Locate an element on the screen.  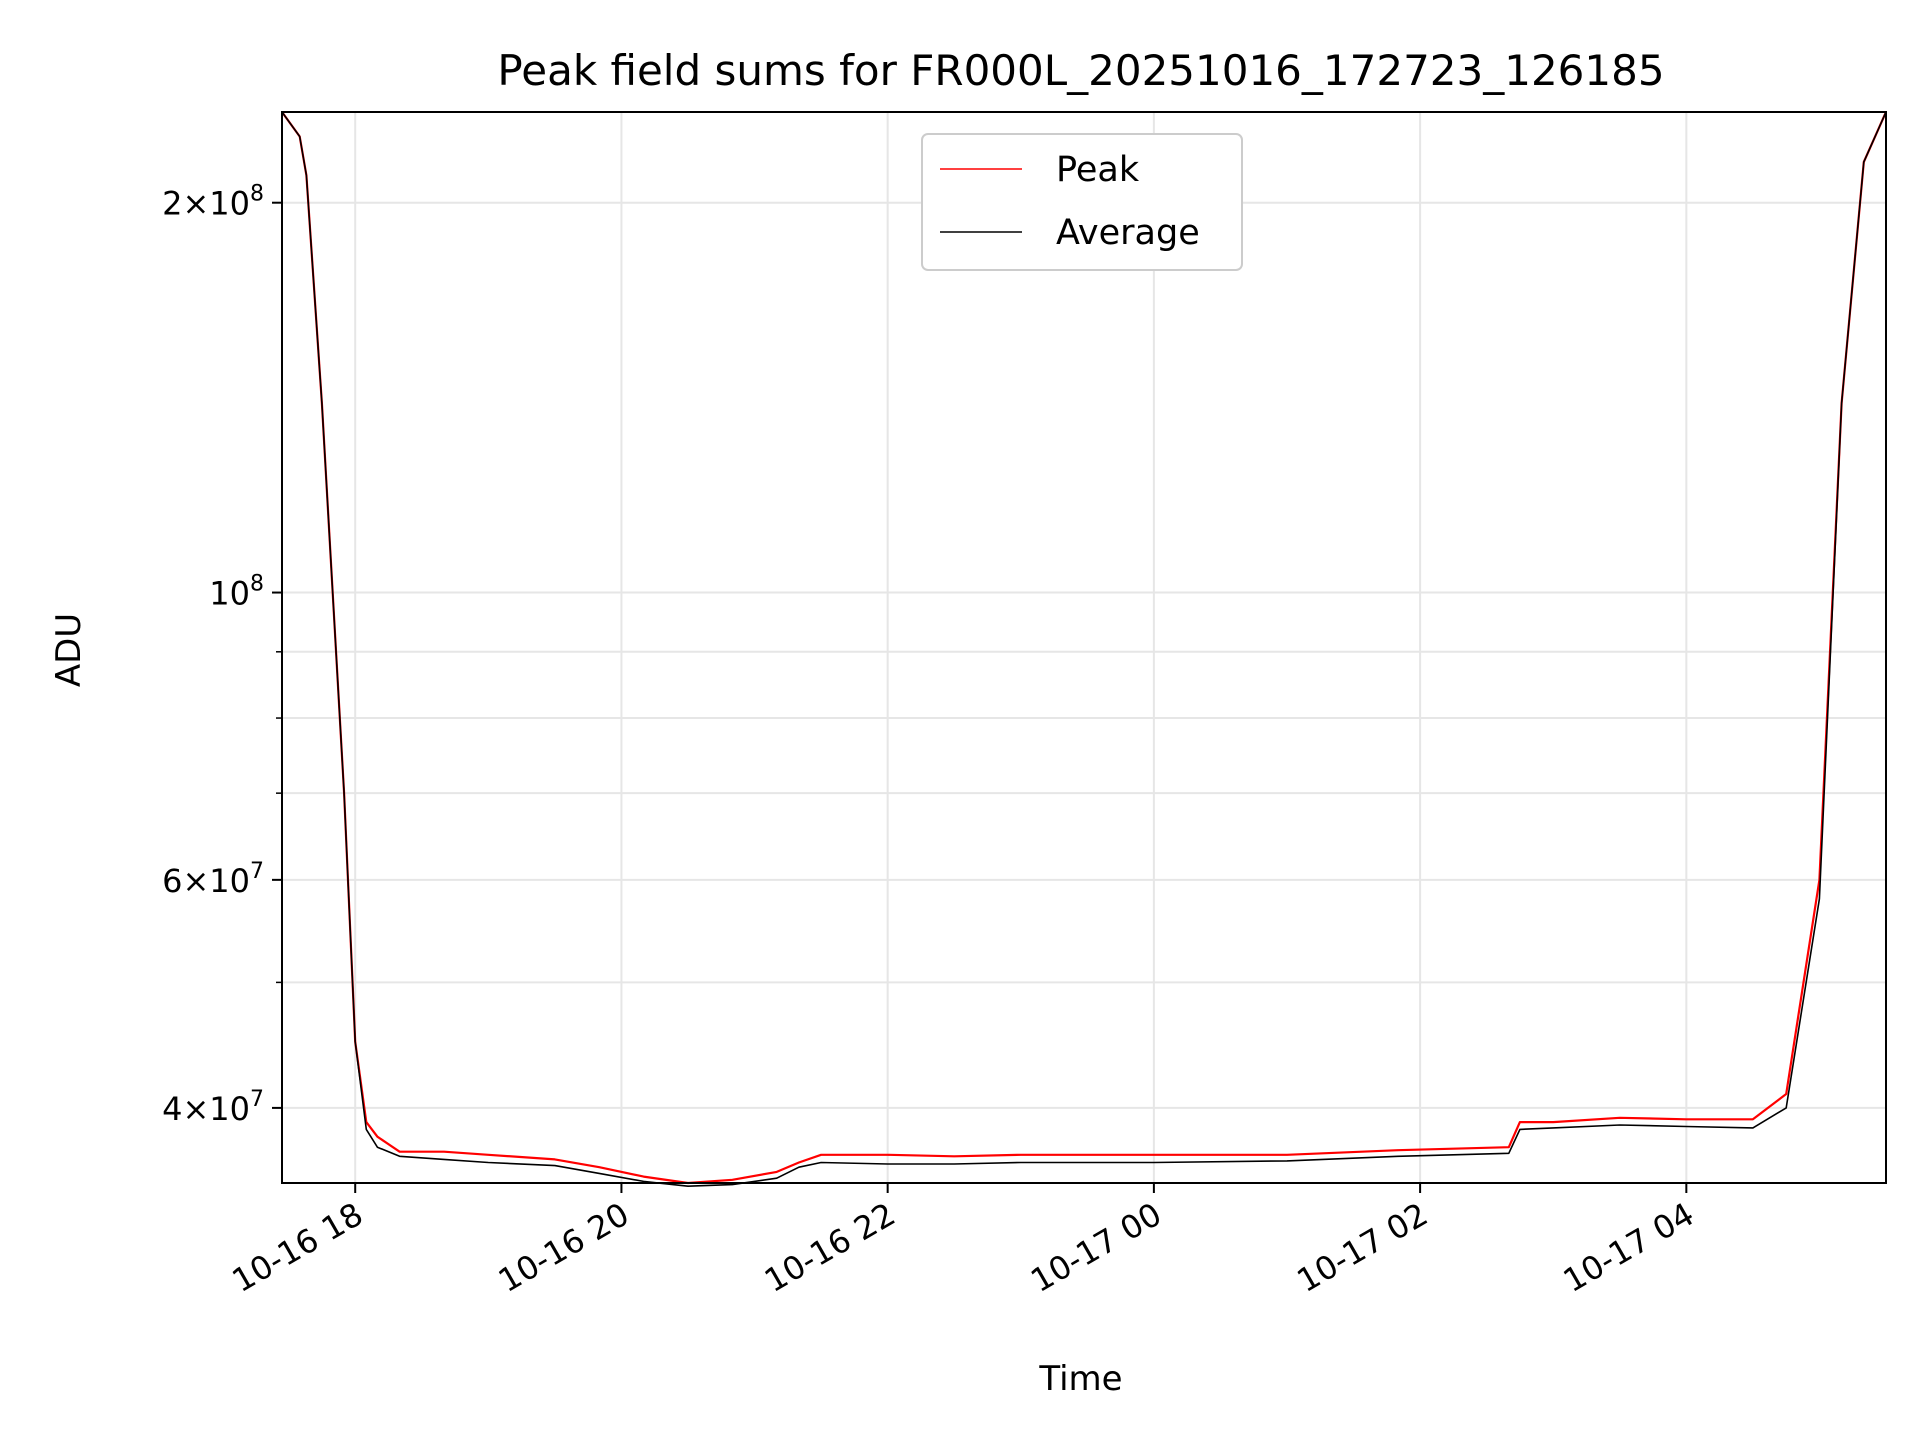
legend-average-label: Average is located at coordinates (1128, 233).